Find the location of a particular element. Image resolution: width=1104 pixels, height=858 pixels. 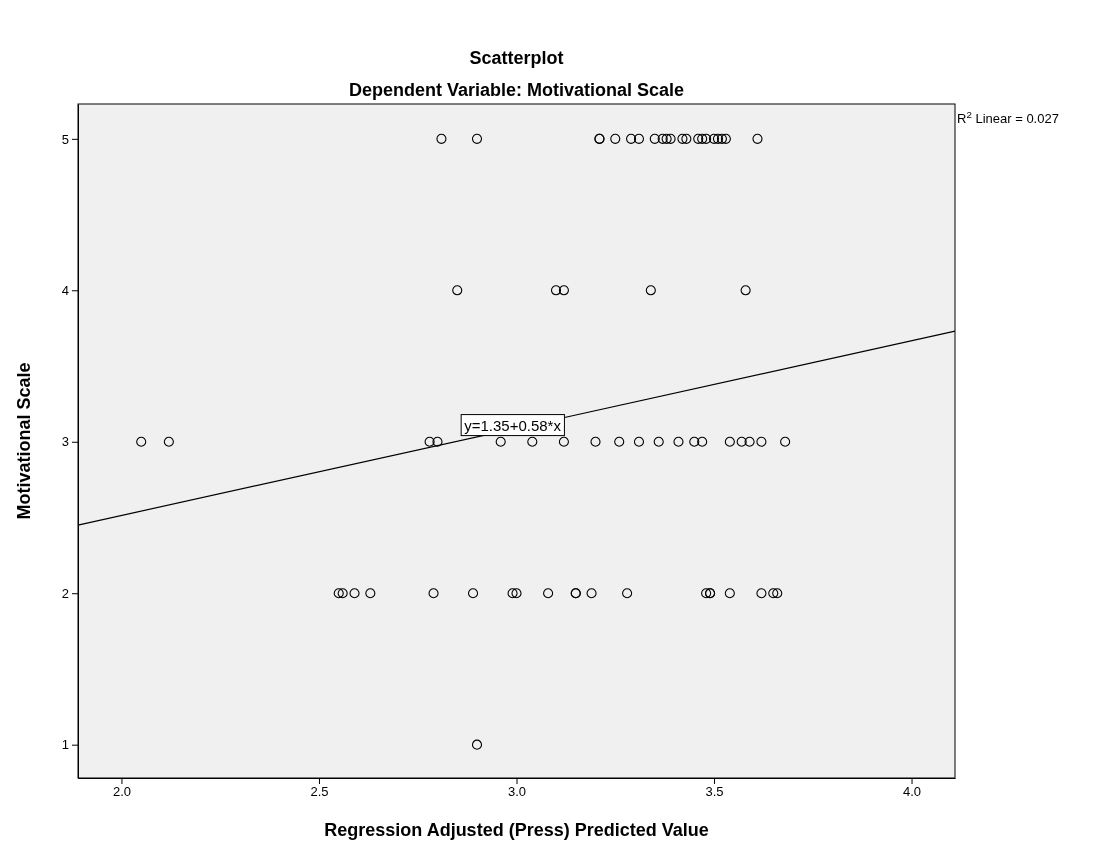

x-axis-title: Regression Adjusted (Press) Predicted Value is located at coordinates (516, 830).